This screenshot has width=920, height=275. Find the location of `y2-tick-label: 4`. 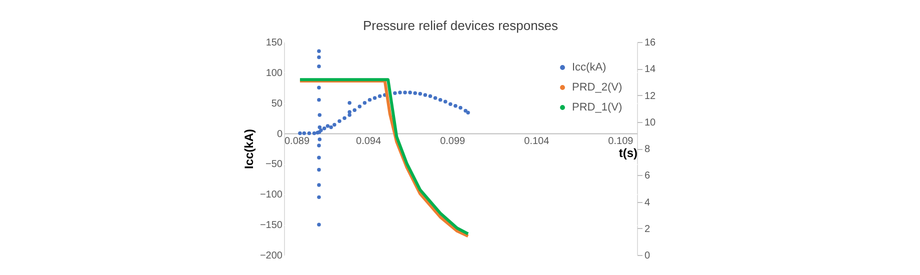

y2-tick-label: 4 is located at coordinates (647, 202).